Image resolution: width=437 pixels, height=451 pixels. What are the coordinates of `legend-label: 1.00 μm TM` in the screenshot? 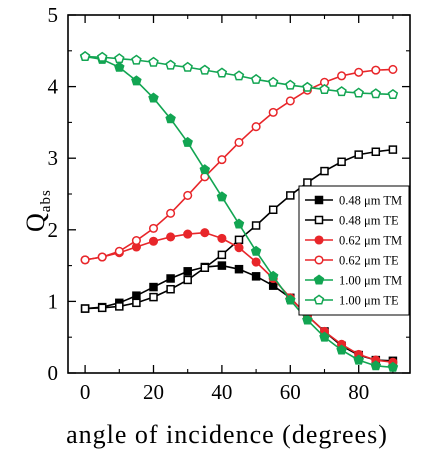 It's located at (370, 281).